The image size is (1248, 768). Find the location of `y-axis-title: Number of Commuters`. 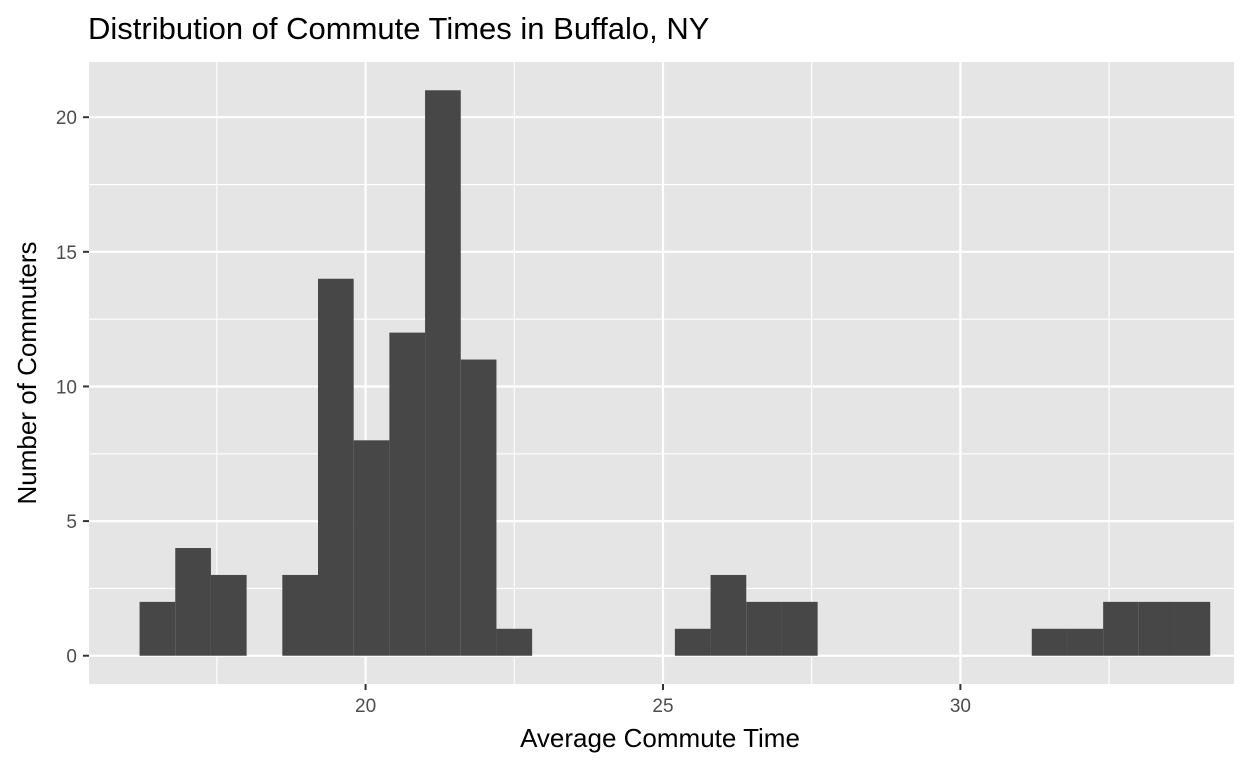

y-axis-title: Number of Commuters is located at coordinates (27, 373).